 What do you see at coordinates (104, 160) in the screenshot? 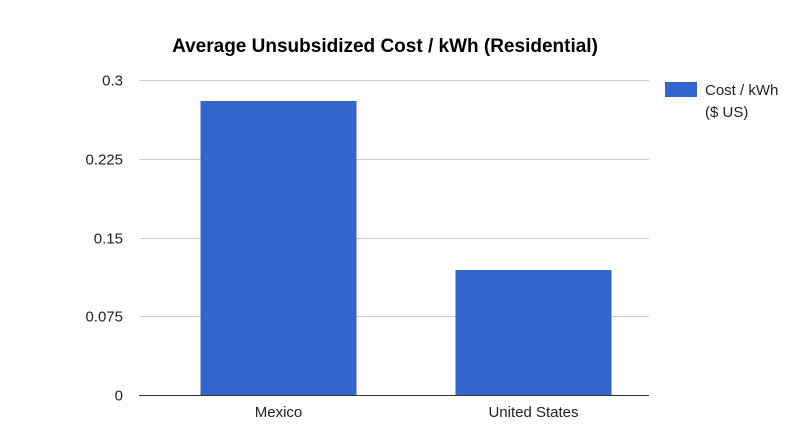
I see `y-tick-label: 0.225` at bounding box center [104, 160].